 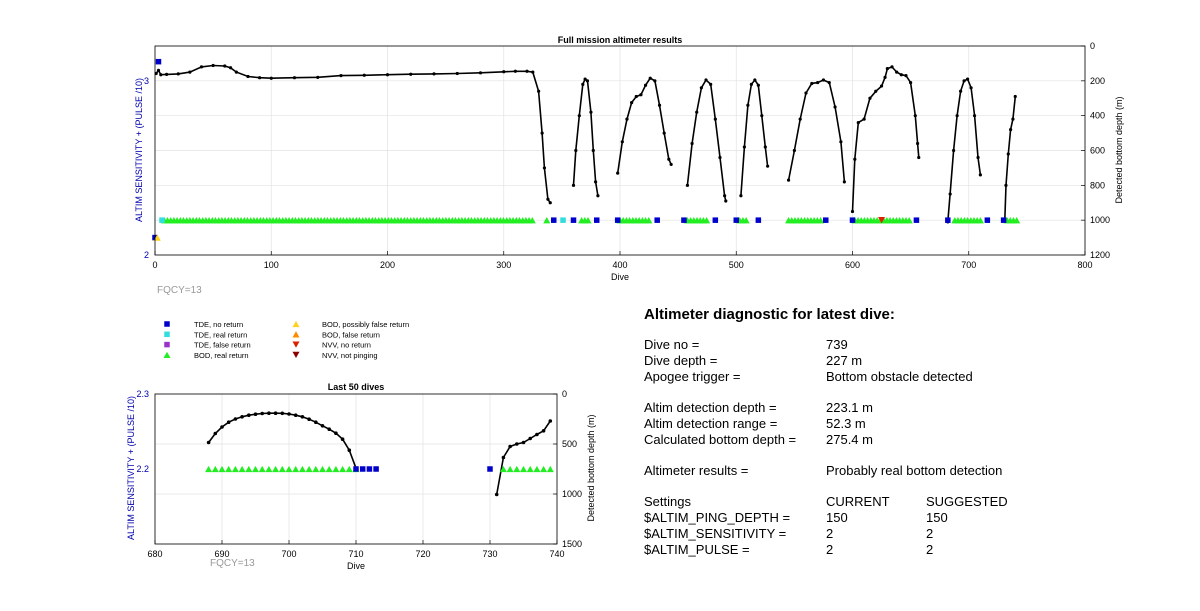 I want to click on small-y-right-tick-label: 0, so click(x=564, y=394).